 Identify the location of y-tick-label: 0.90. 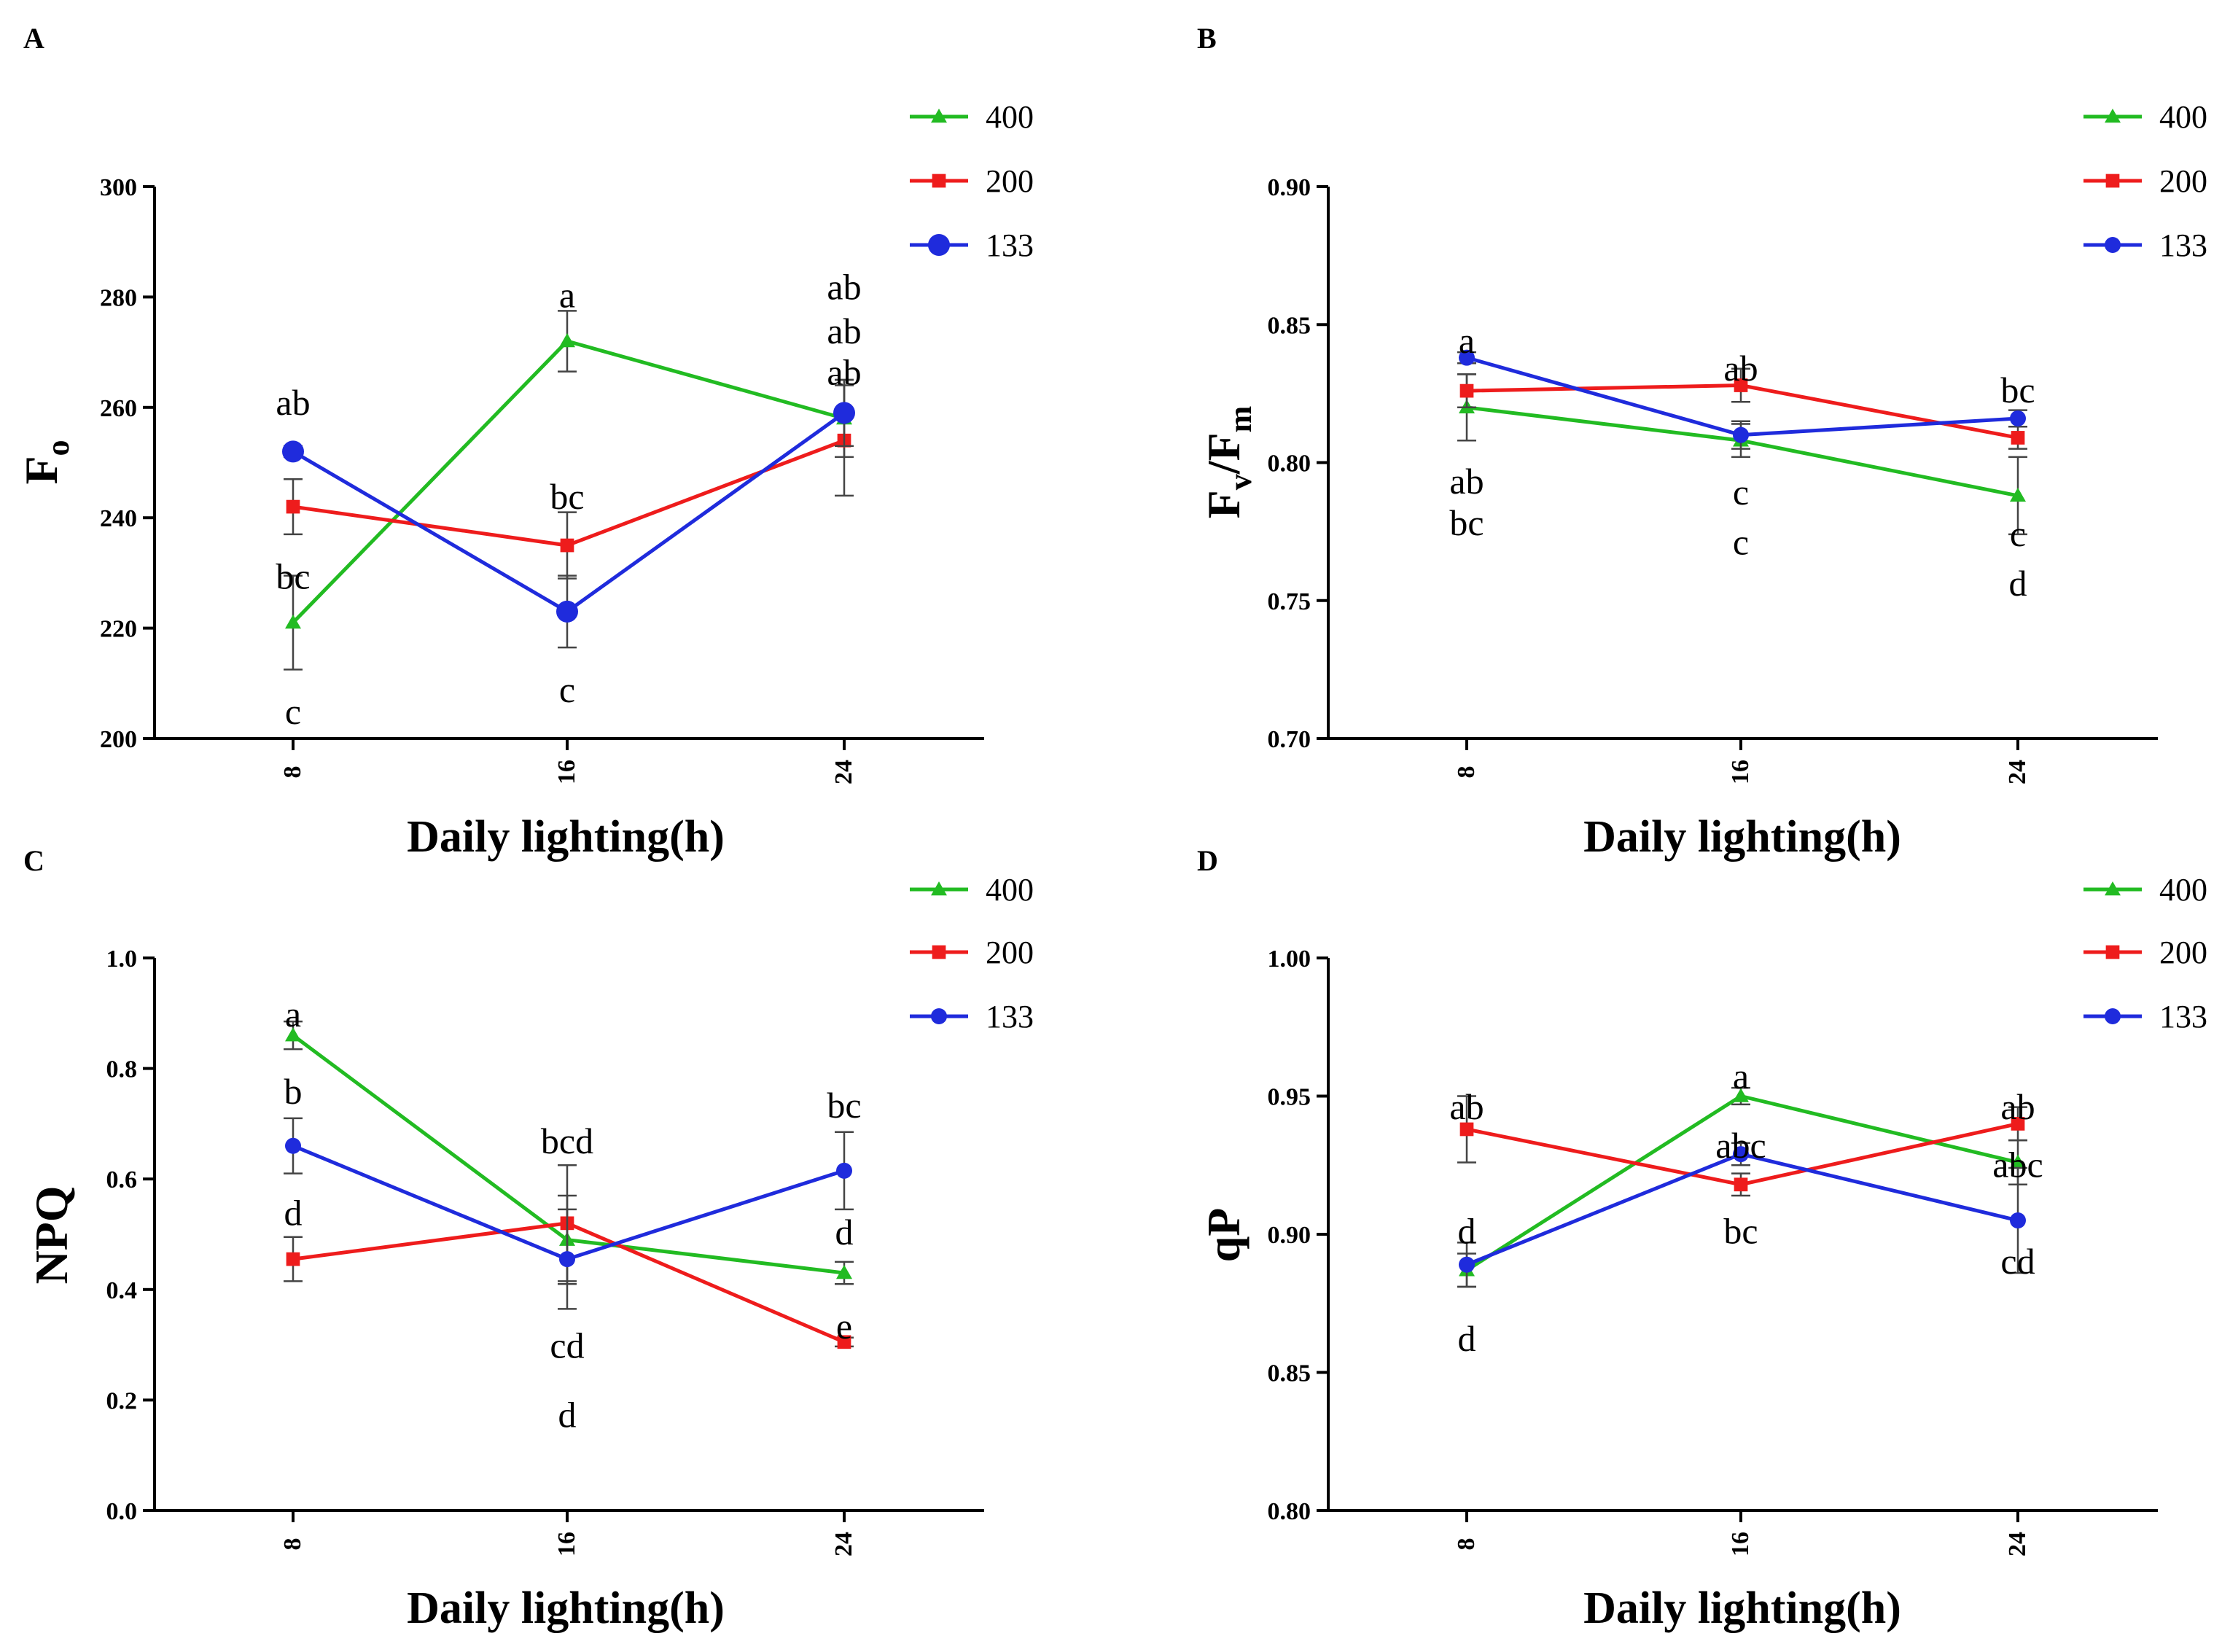
(1289, 188).